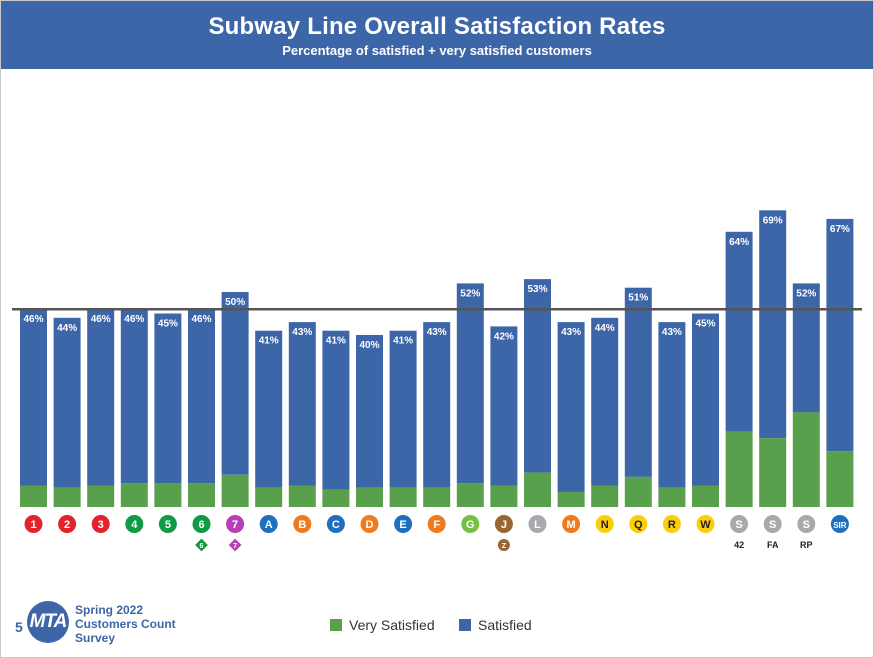 Image resolution: width=874 pixels, height=658 pixels. I want to click on page-number: 5, so click(19, 627).